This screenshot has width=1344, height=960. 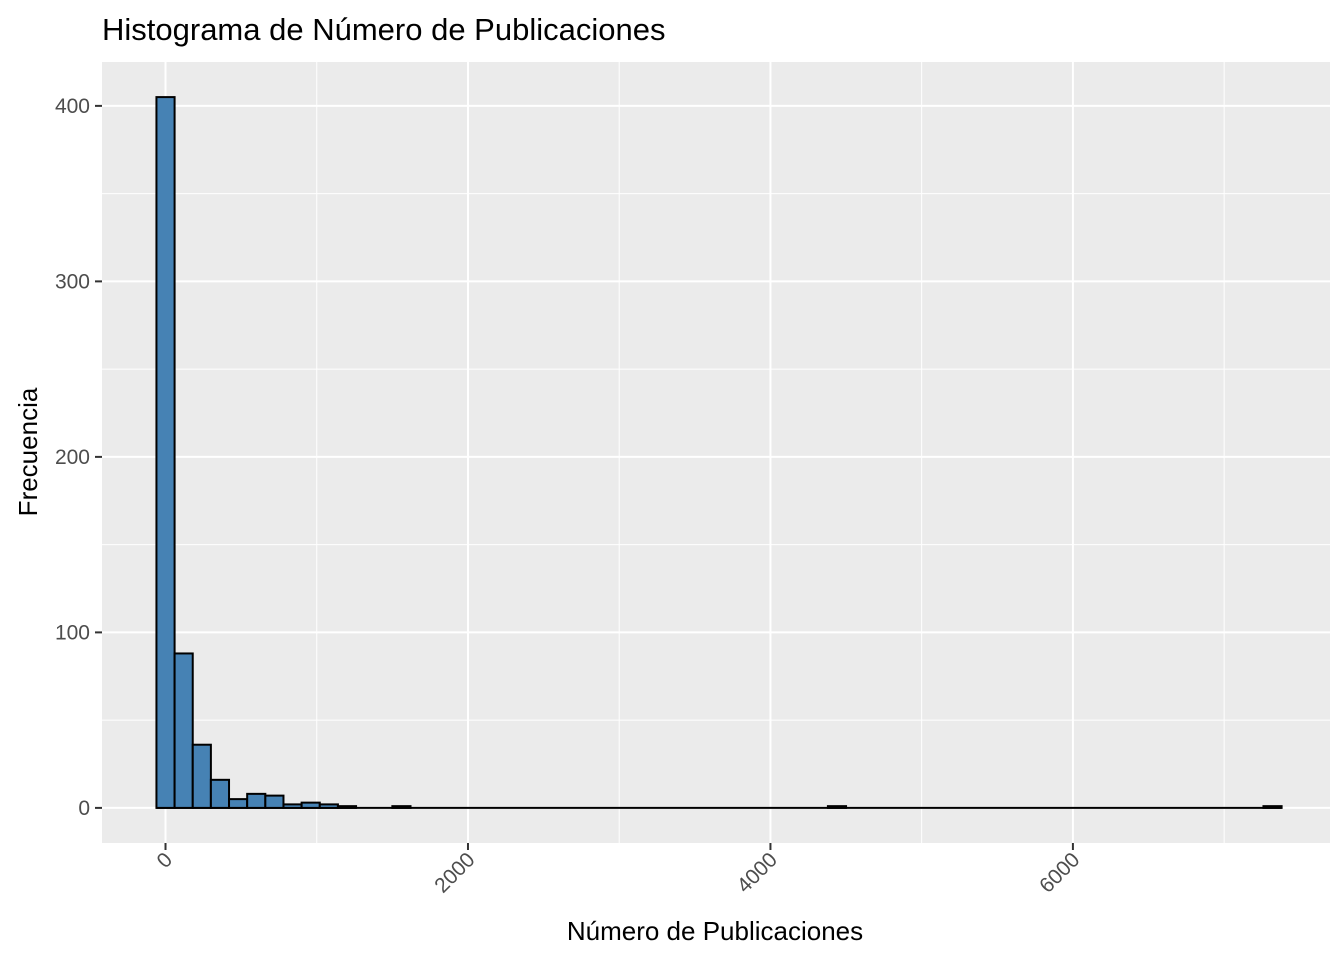 I want to click on y-axis-ticks: 0 100 200 300 400, so click(x=78, y=457).